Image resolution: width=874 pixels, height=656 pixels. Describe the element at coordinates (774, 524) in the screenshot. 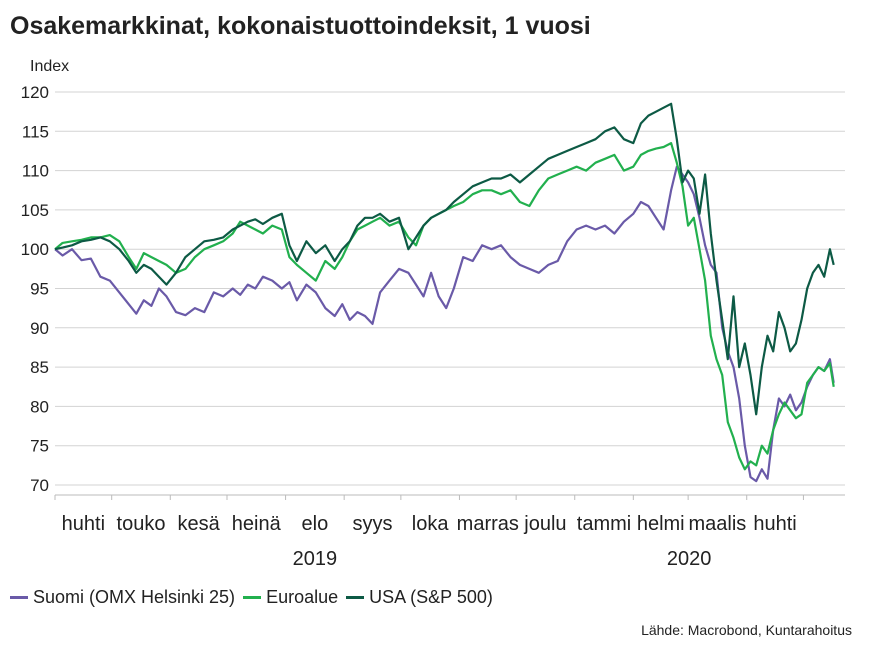

I see `x-tick-label-12: huhti` at that location.